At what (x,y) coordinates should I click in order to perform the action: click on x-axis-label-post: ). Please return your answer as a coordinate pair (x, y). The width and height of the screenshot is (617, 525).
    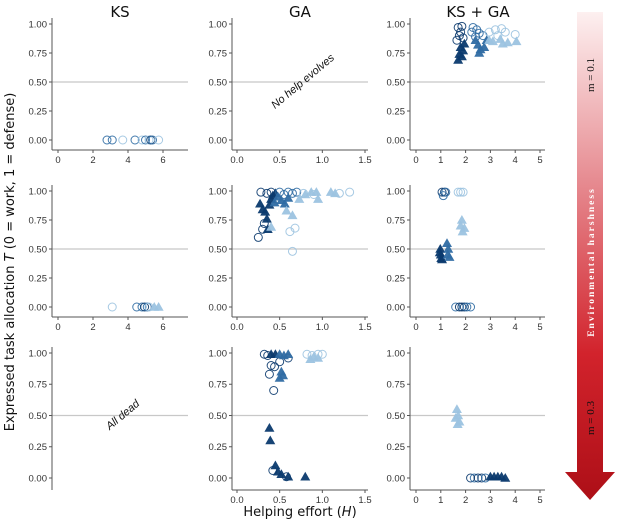
    Looking at the image, I should click on (354, 512).